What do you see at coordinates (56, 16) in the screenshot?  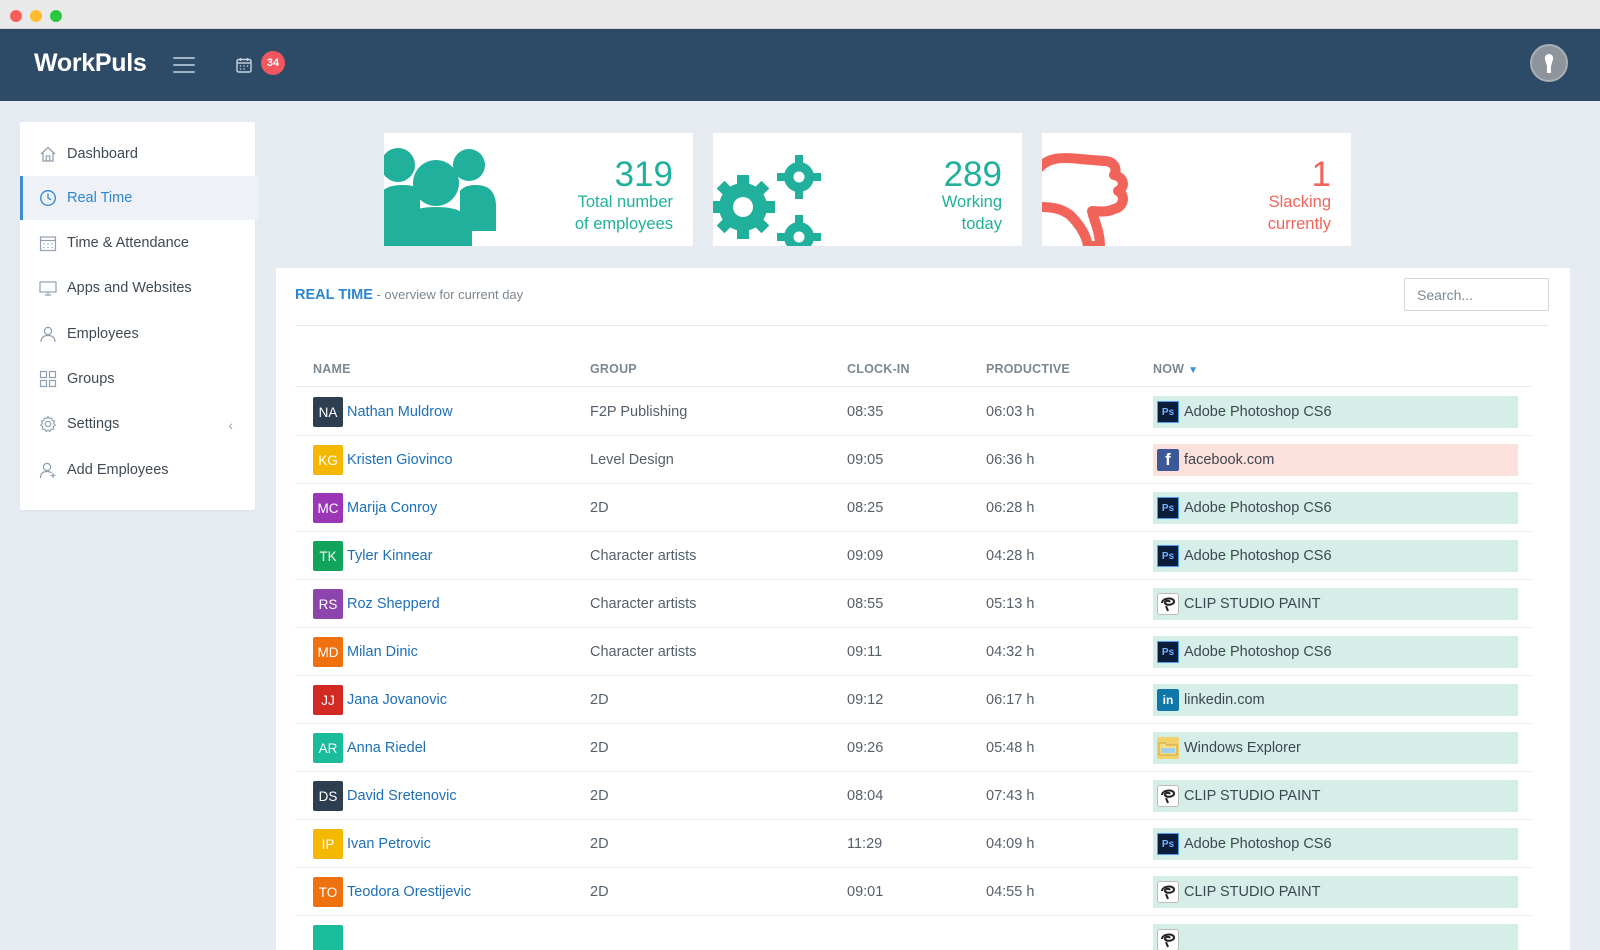 I see `window-zoom-button` at bounding box center [56, 16].